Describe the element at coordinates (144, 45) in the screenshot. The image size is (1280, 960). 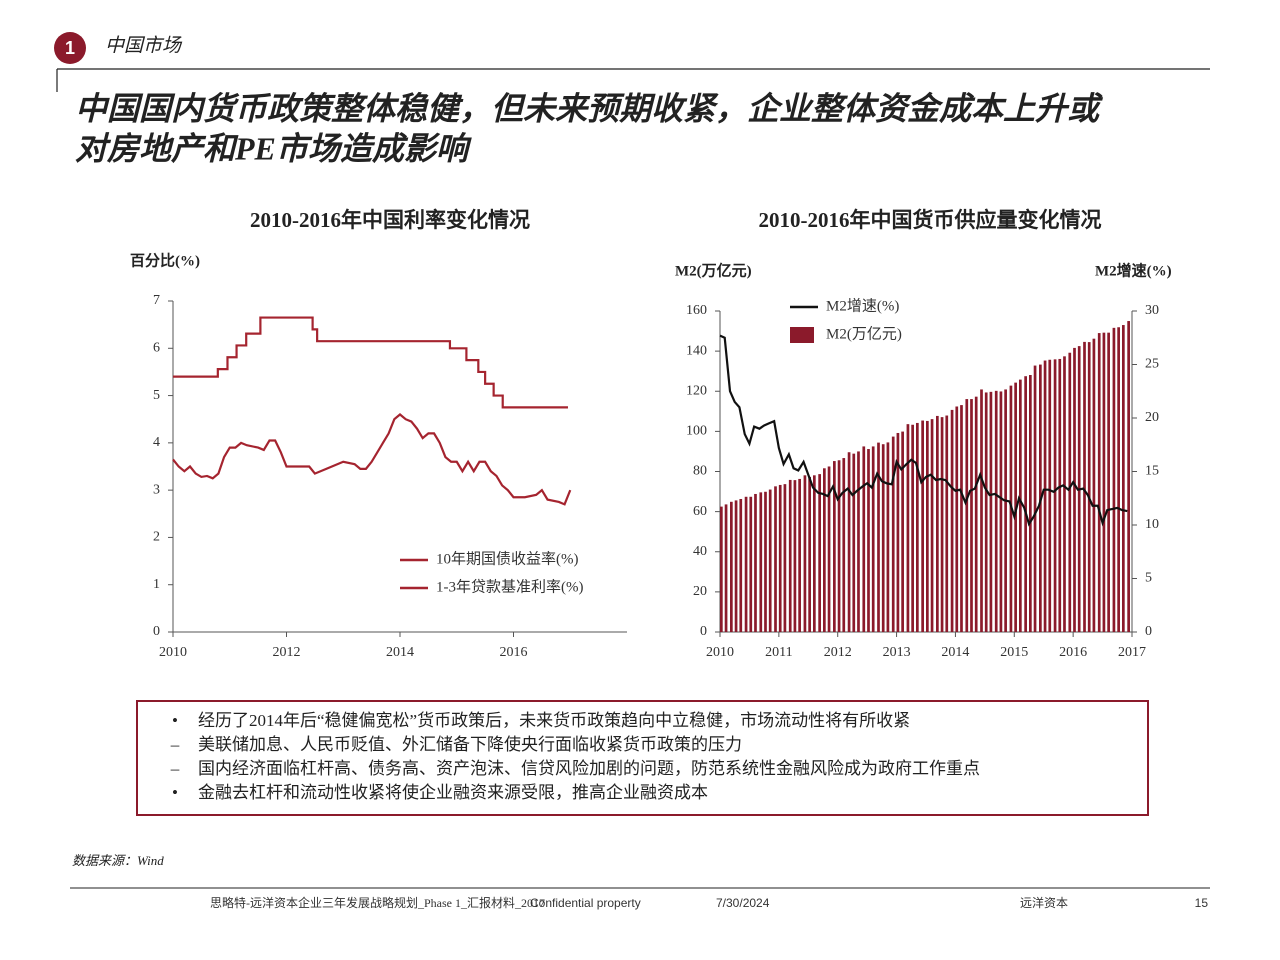
I see `section-name: 中国市场` at that location.